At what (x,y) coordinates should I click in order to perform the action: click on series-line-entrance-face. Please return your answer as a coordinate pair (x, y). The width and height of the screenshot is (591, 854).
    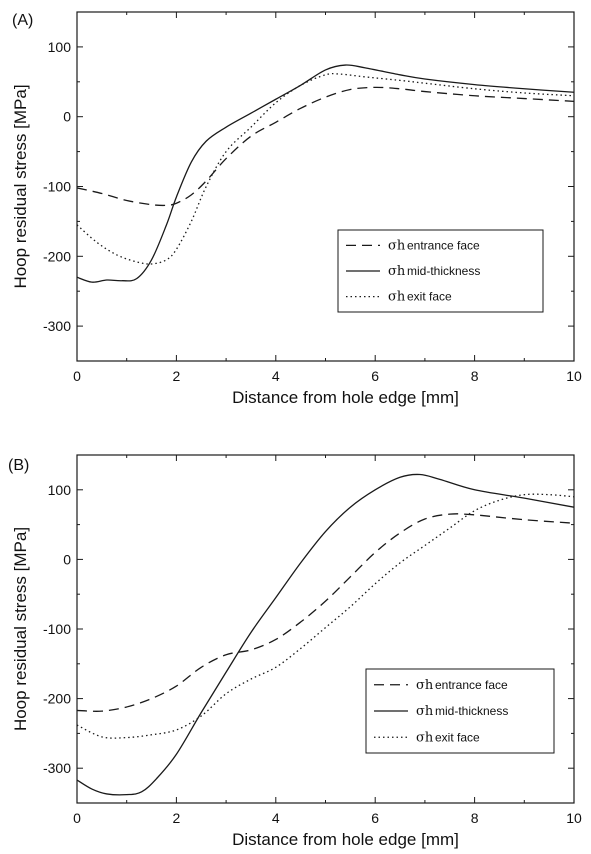
    Looking at the image, I should click on (325, 146).